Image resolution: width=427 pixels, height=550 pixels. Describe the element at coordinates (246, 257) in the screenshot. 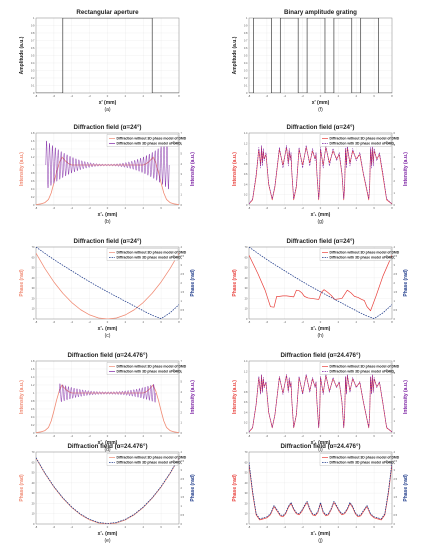

I see `y-tick-label-left: 60` at that location.